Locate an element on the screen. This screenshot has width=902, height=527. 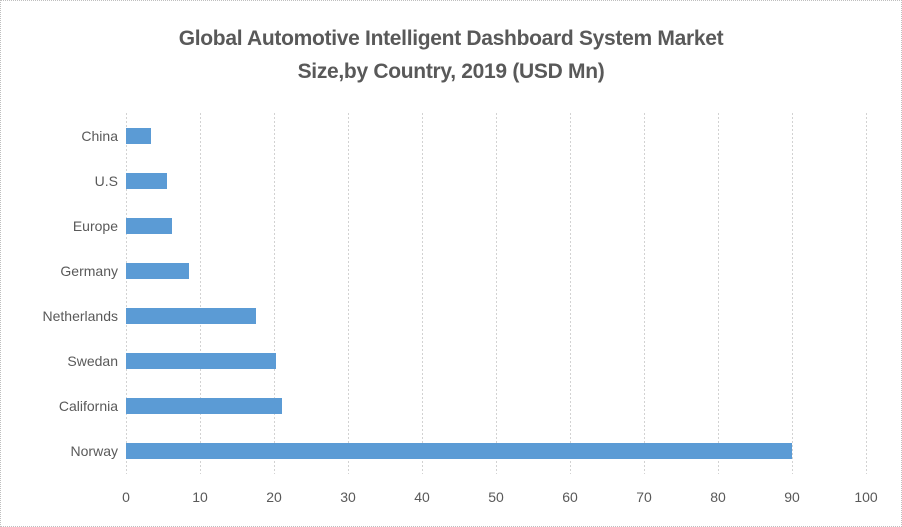
x-tick-label: 40 is located at coordinates (422, 497).